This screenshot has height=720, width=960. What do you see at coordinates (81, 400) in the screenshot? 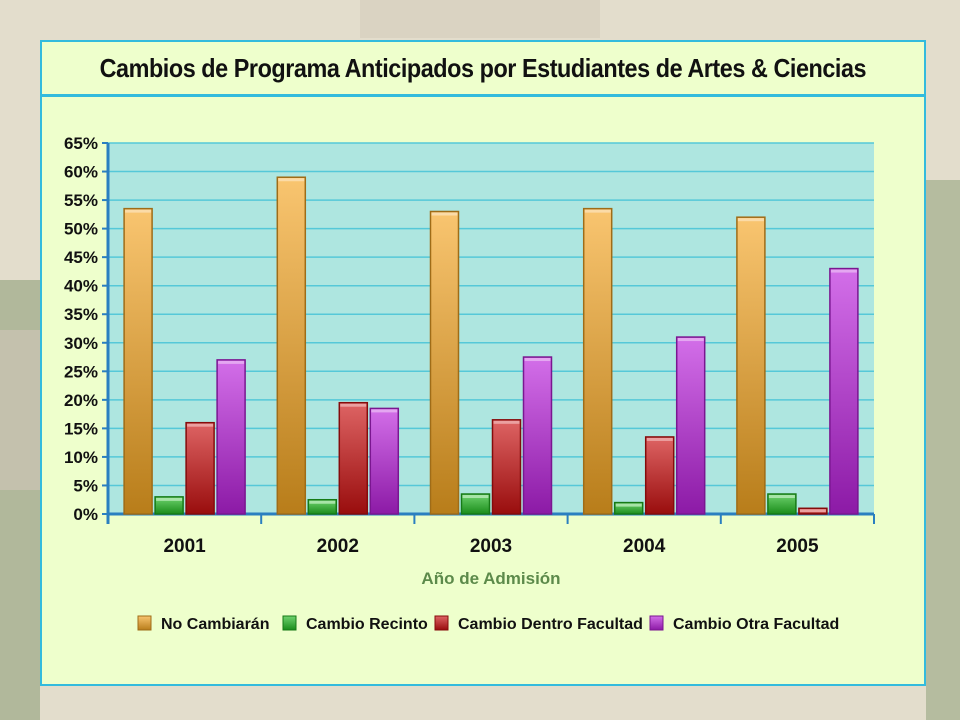
I see `y-tick-label: 20%` at bounding box center [81, 400].